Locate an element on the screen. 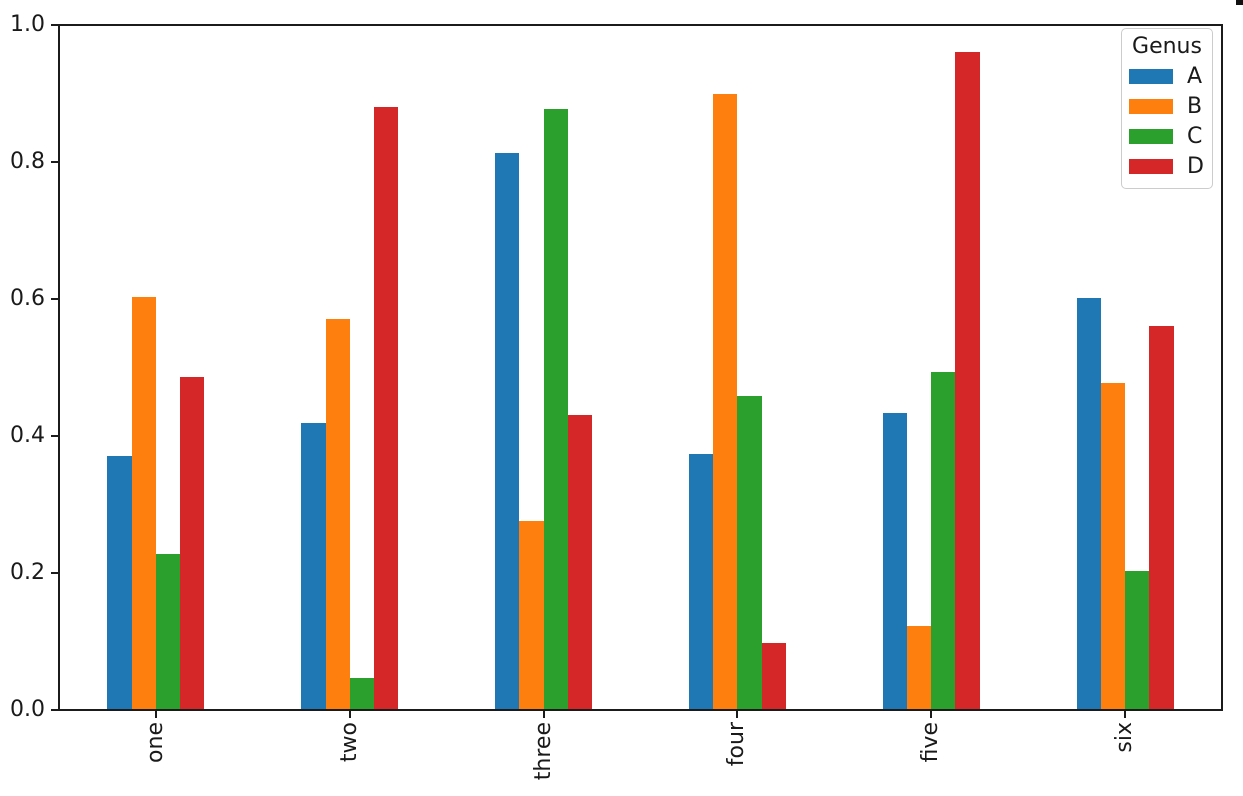 The image size is (1243, 796). y-tick-label: 1.0 is located at coordinates (27, 24).